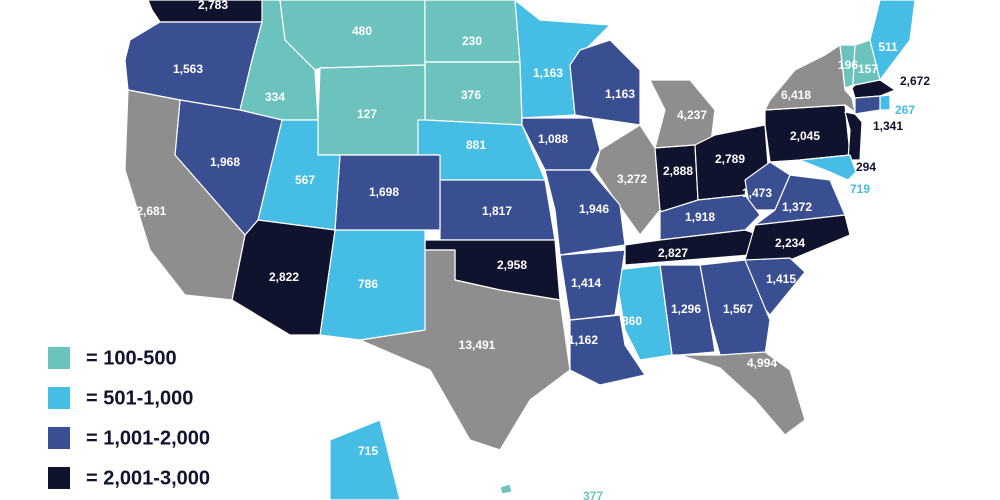 The width and height of the screenshot is (1000, 500). What do you see at coordinates (384, 192) in the screenshot?
I see `state-label: 1,698` at bounding box center [384, 192].